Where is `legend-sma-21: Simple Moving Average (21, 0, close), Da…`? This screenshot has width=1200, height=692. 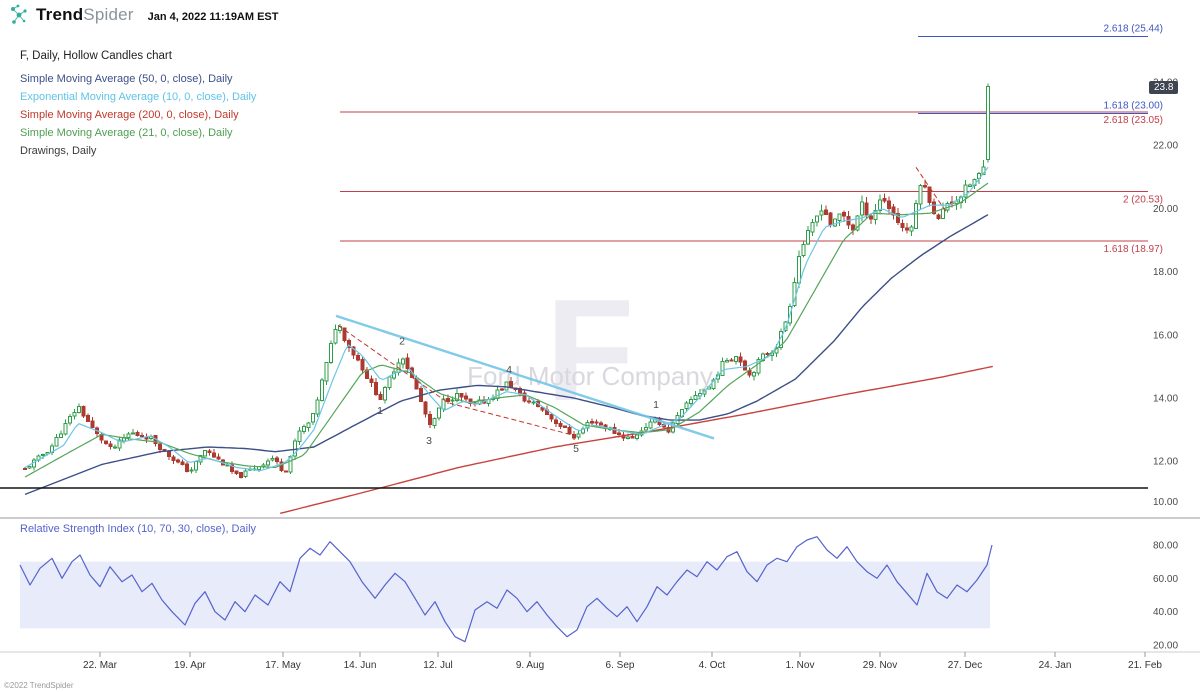 legend-sma-21: Simple Moving Average (21, 0, close), Da… is located at coordinates (126, 133).